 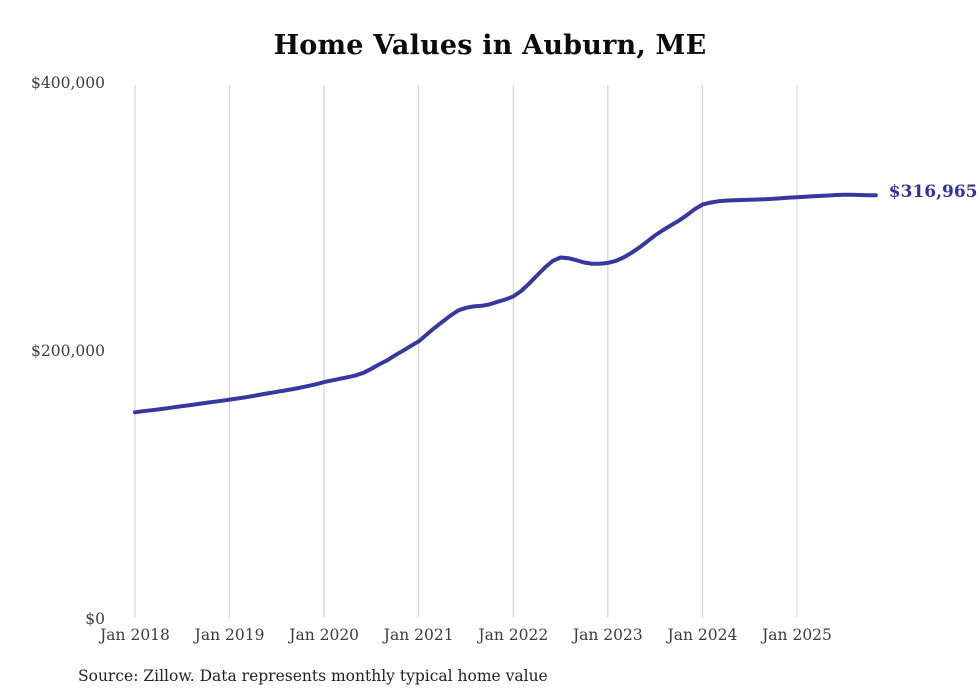 I want to click on y-tick-label: $0, so click(x=95, y=619).